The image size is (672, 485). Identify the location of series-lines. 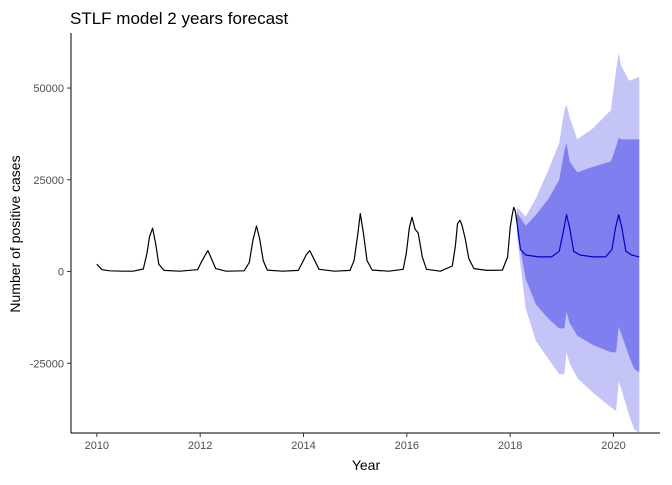
(368, 239).